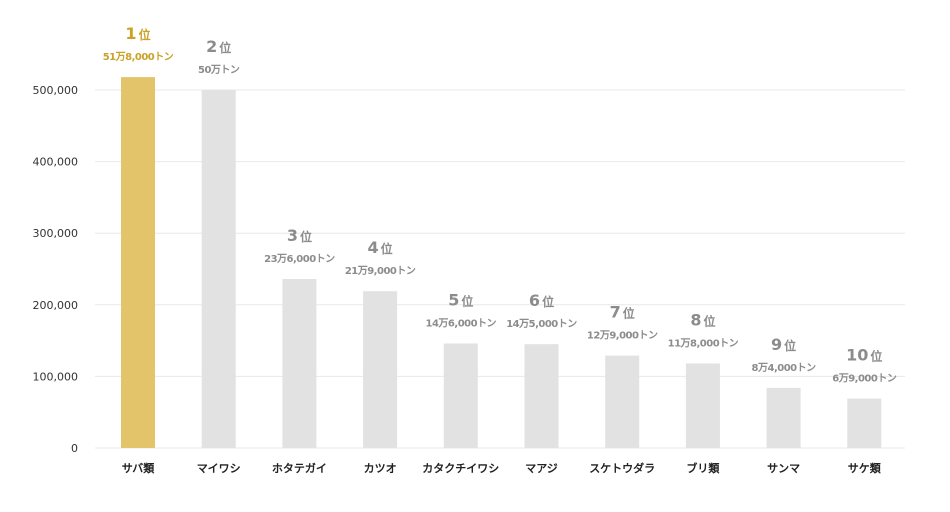 Image resolution: width=950 pixels, height=512 pixels. What do you see at coordinates (139, 468) in the screenshot?
I see `x-category-label: サバ類` at bounding box center [139, 468].